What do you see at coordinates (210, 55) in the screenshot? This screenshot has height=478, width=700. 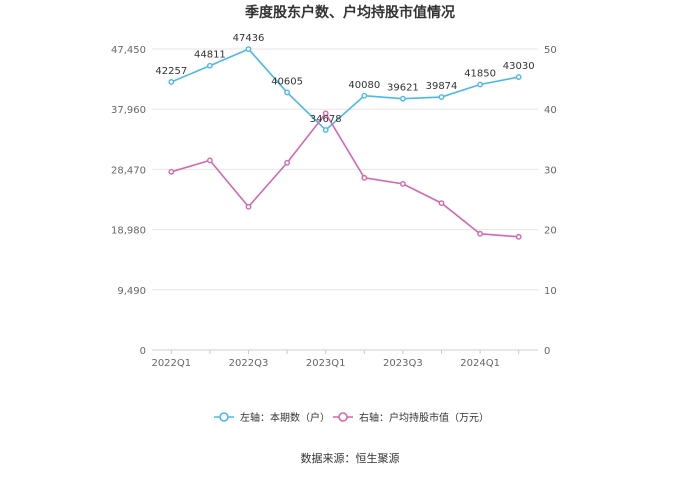 I see `data-label: 44811` at bounding box center [210, 55].